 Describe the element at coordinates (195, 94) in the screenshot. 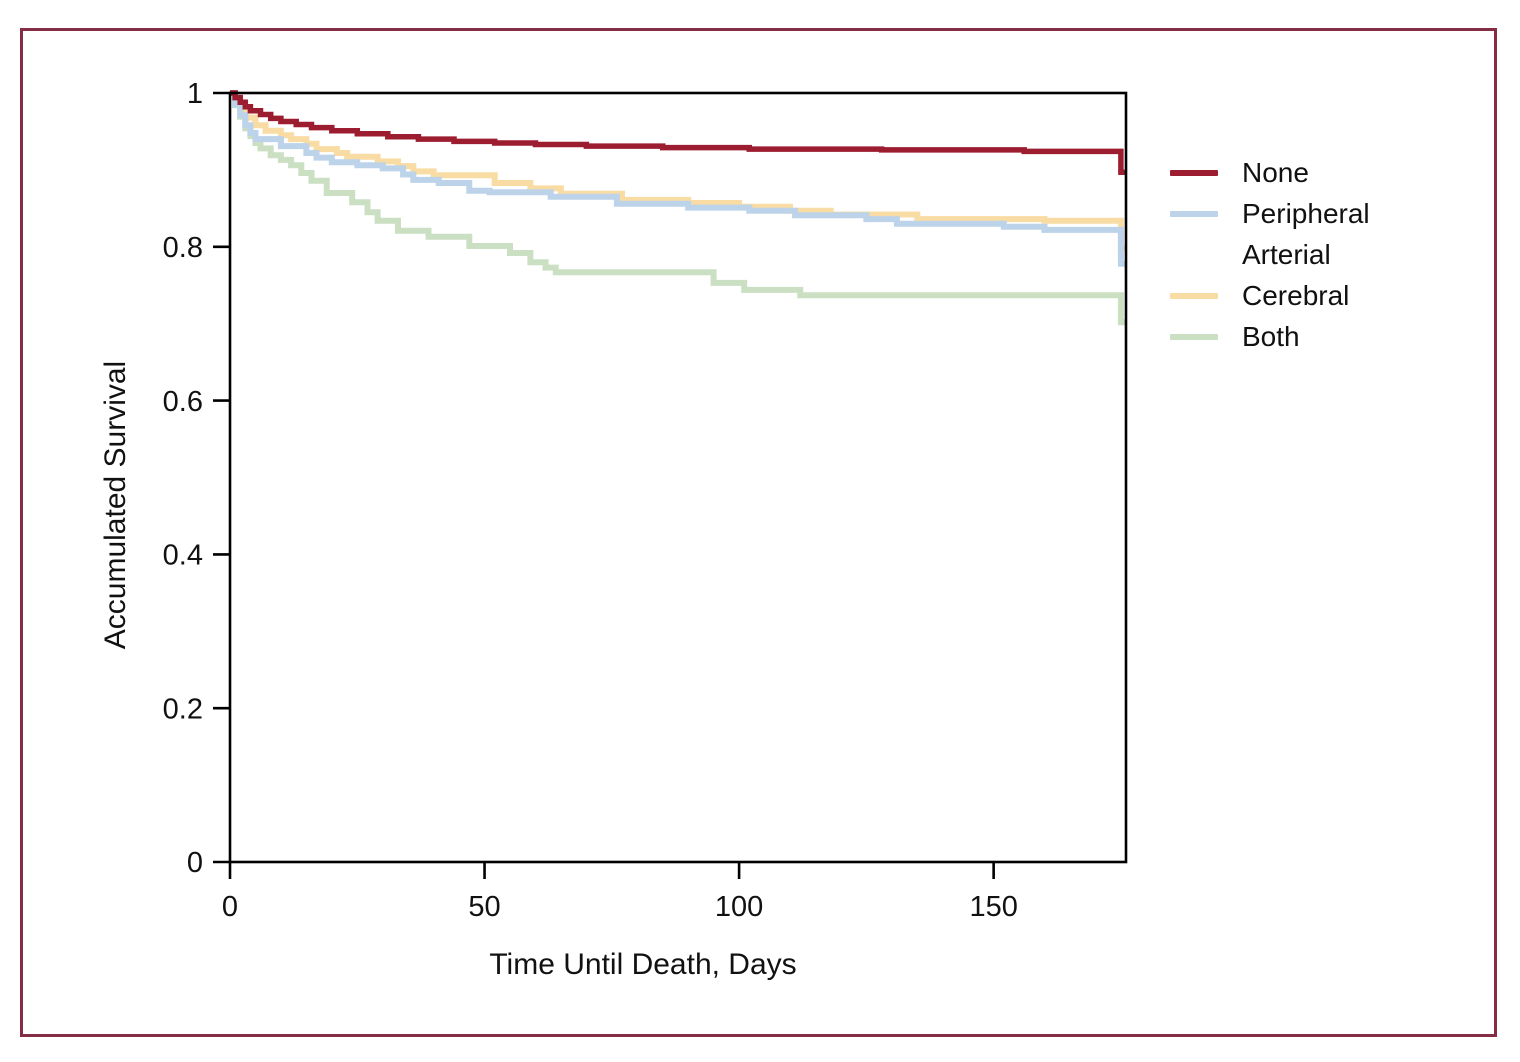

I see `y-tick-label: 1` at that location.